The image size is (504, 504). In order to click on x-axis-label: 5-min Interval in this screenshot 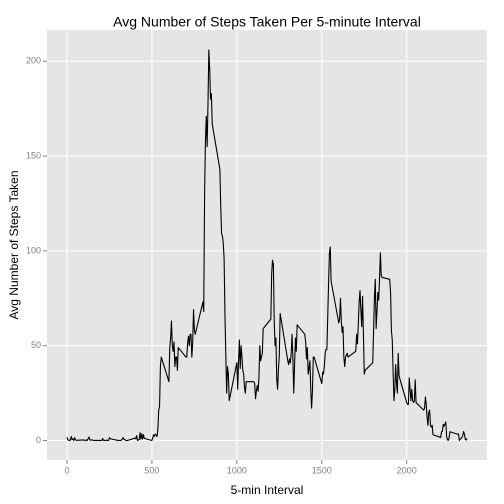, I will do `click(267, 490)`.